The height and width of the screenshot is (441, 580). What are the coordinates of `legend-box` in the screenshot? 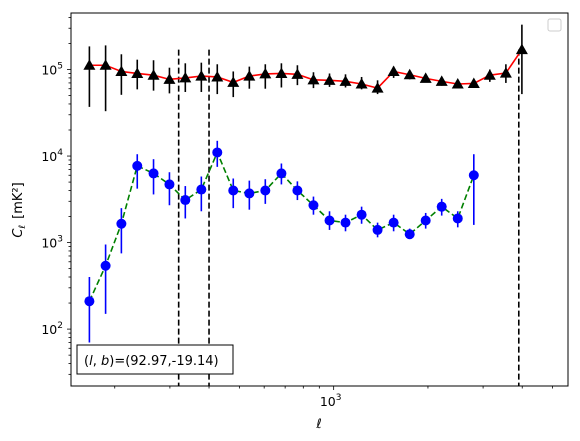 It's located at (554, 25).